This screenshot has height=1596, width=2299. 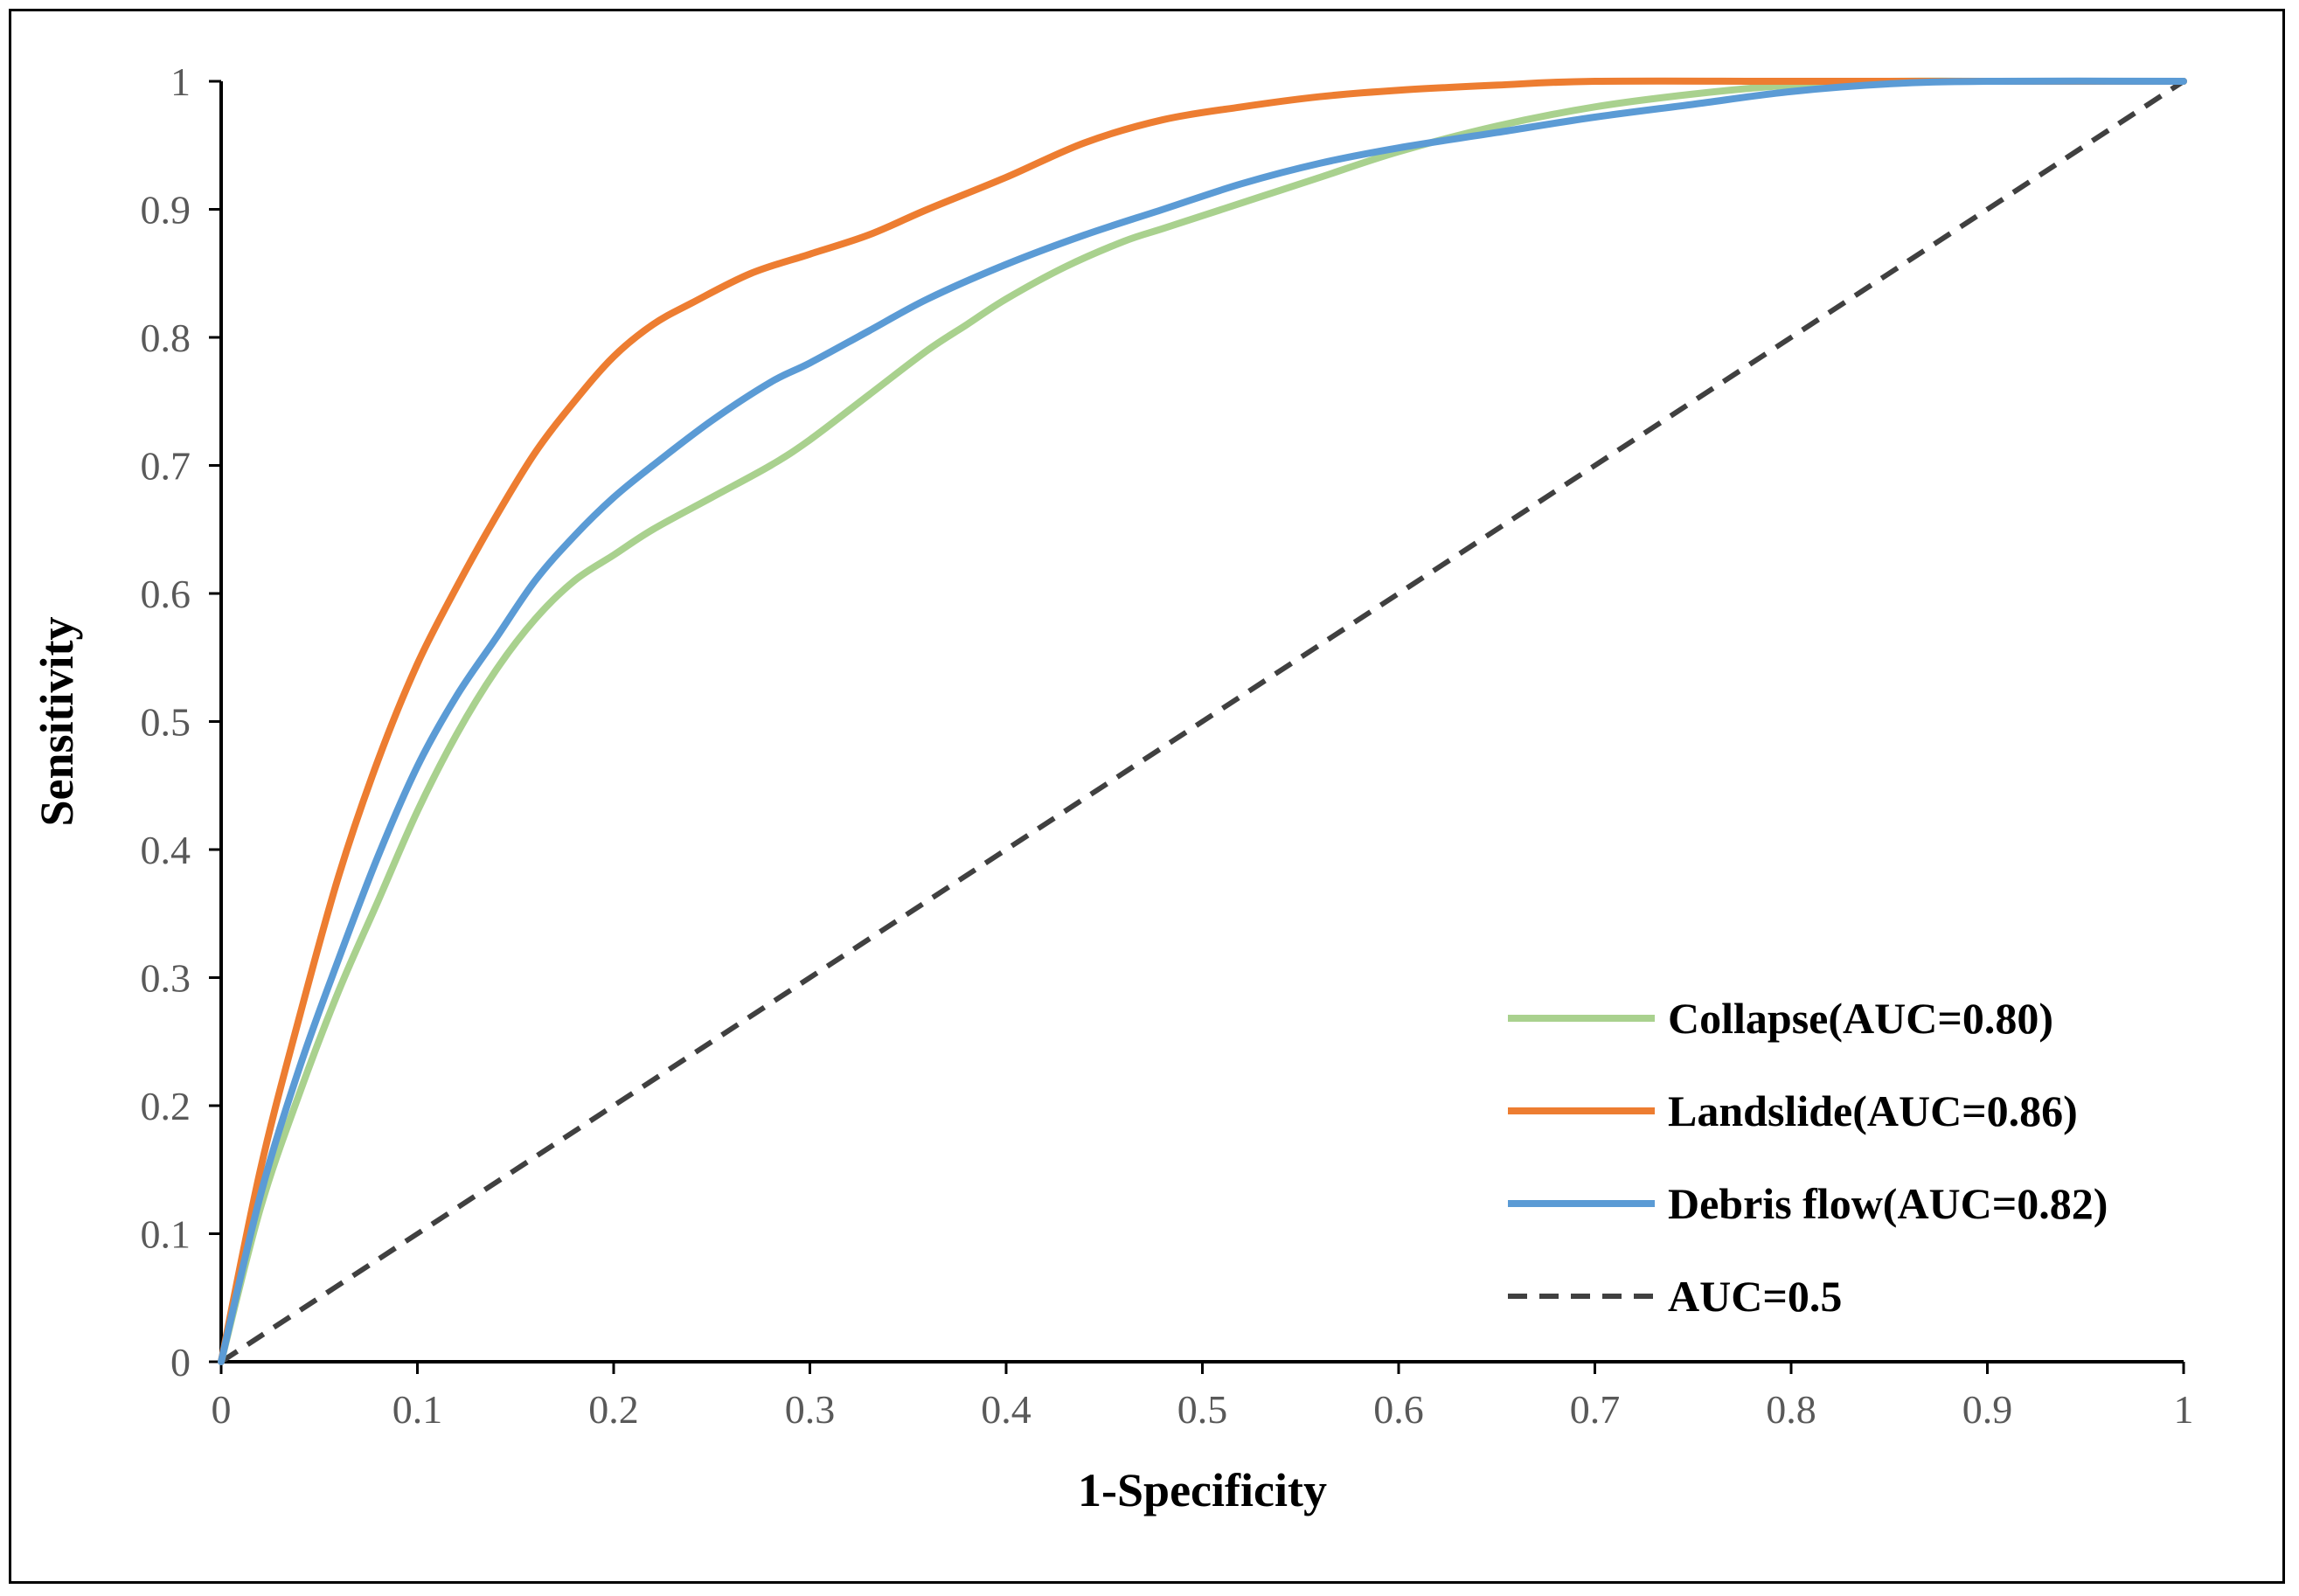 I want to click on y-tick-label: 0.8, so click(x=166, y=338).